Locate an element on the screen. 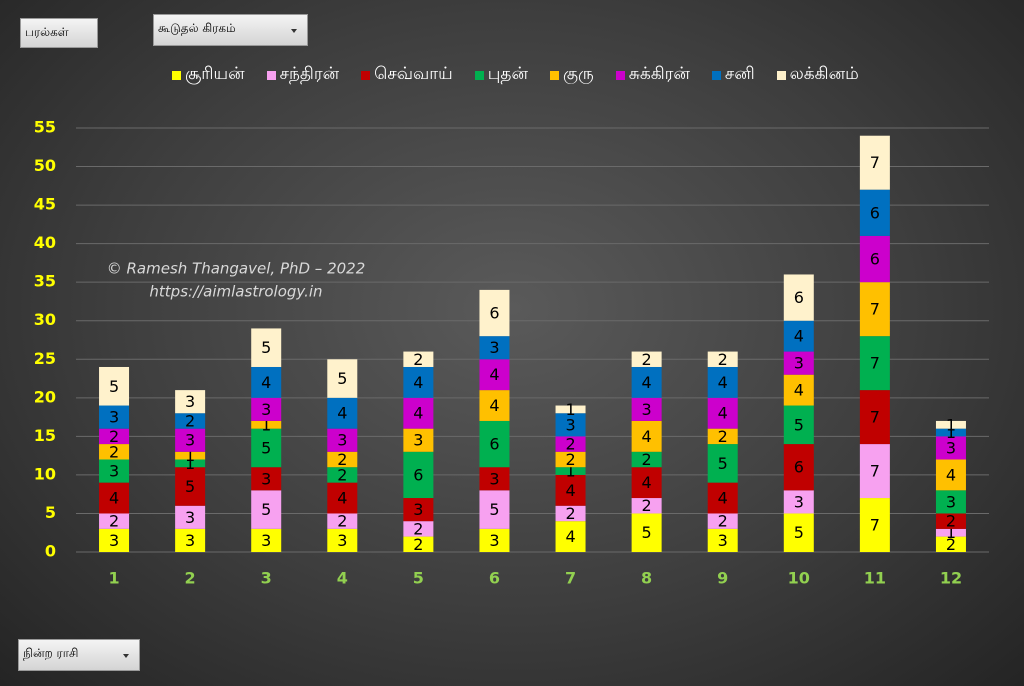 The width and height of the screenshot is (1024, 686). y-tick-label: 10 is located at coordinates (45, 473).